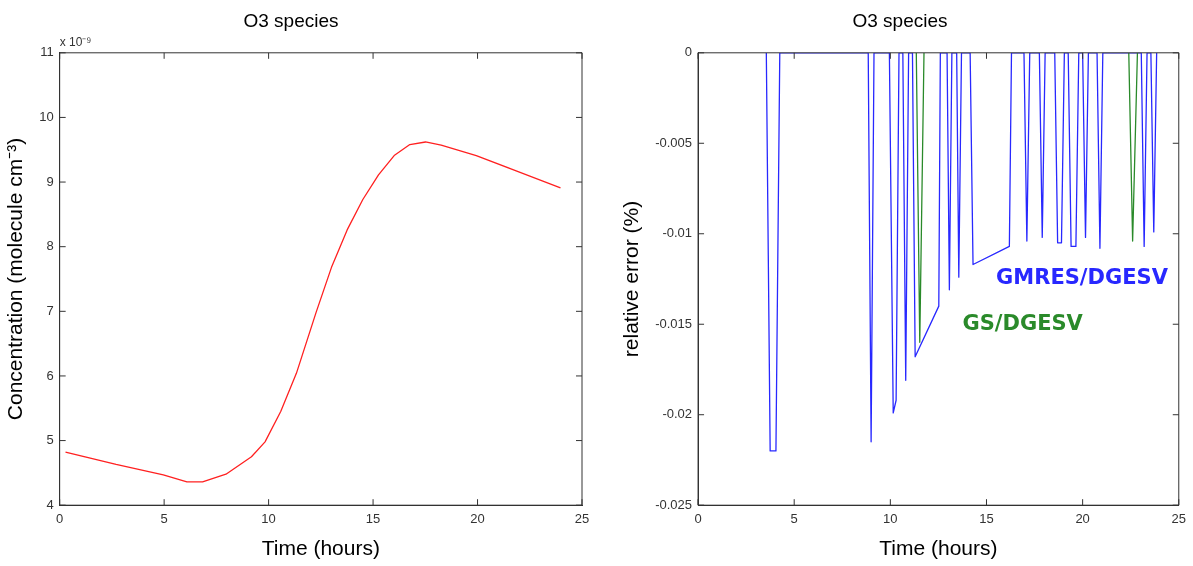 This screenshot has width=1193, height=566. I want to click on series-label: GMRES/DGESV, so click(1082, 277).